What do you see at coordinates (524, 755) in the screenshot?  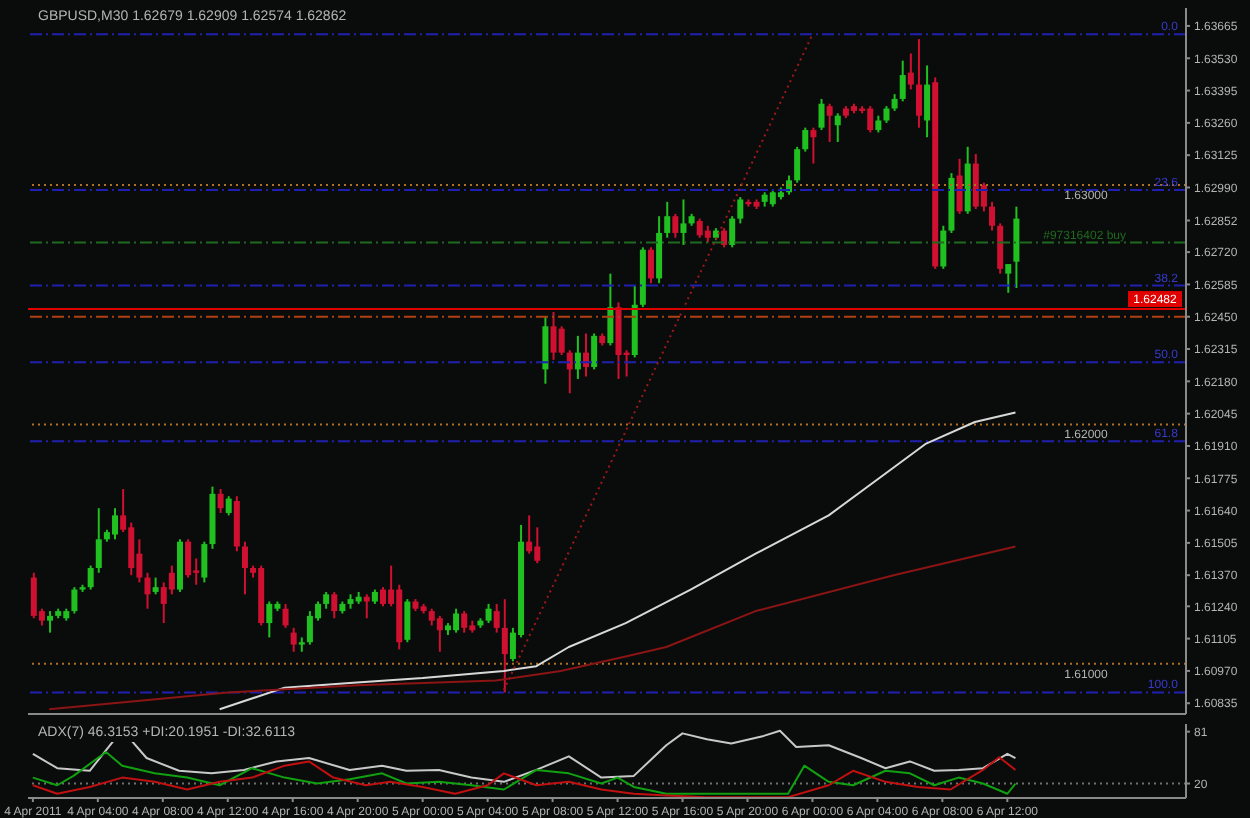 I see `line-series` at bounding box center [524, 755].